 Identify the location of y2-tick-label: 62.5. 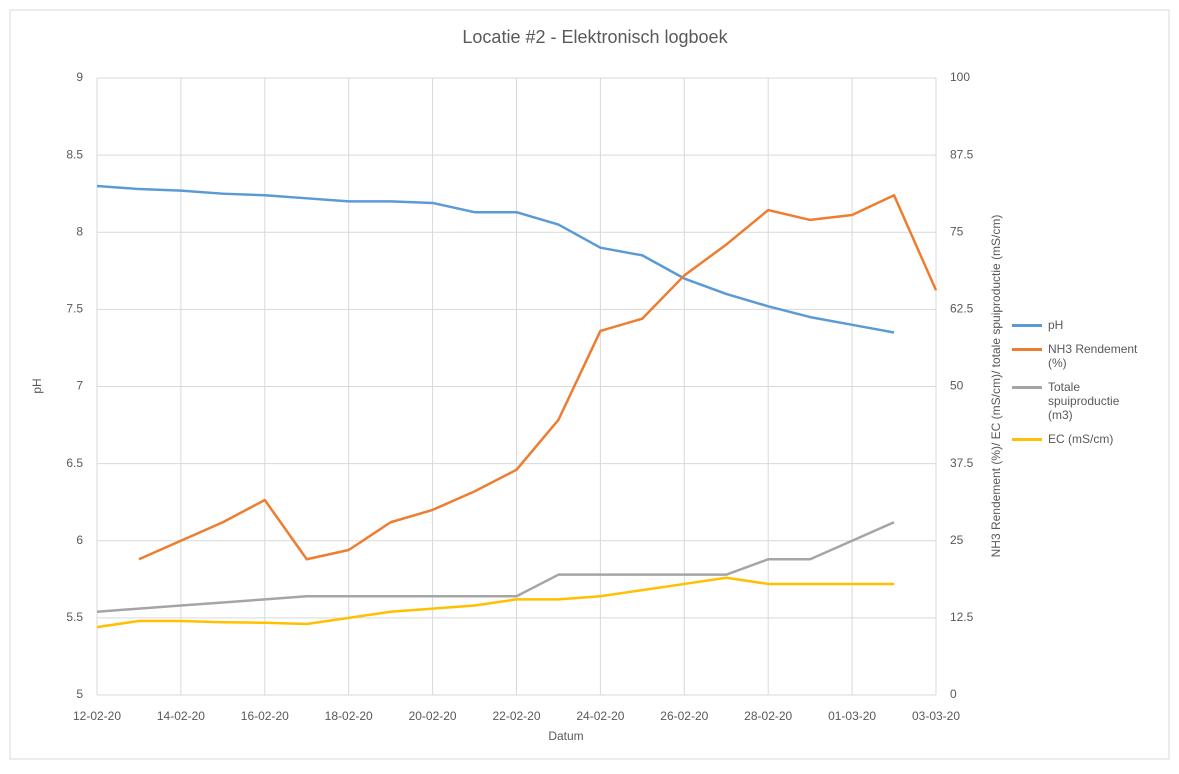
(962, 309).